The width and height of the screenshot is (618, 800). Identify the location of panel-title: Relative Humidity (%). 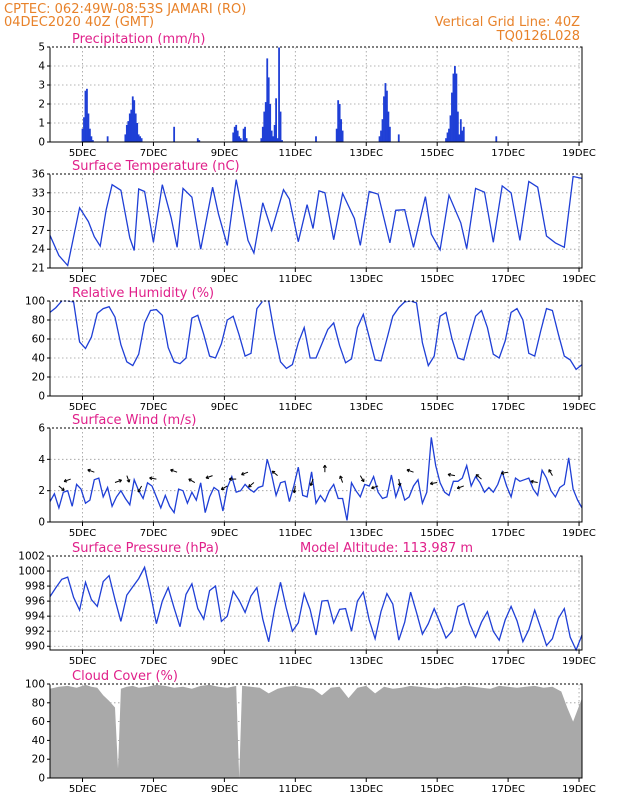
(143, 293).